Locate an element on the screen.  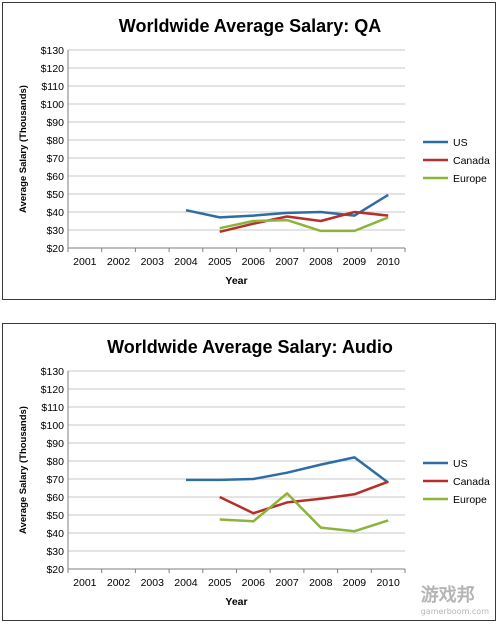
chart-title: Worldwide Average Salary: QA is located at coordinates (250, 26).